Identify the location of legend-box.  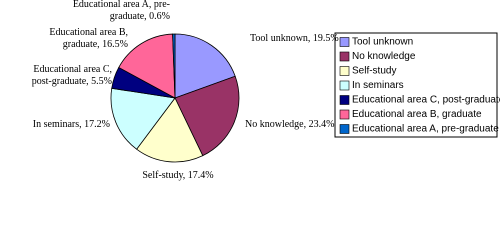
(416, 85).